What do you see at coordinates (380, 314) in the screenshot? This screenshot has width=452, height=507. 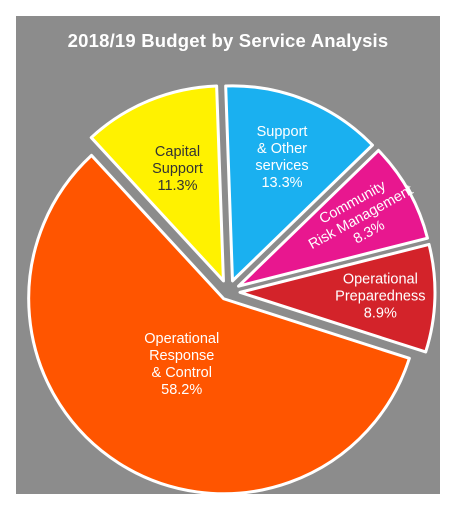 I see `slice-value-2: 8.9%` at bounding box center [380, 314].